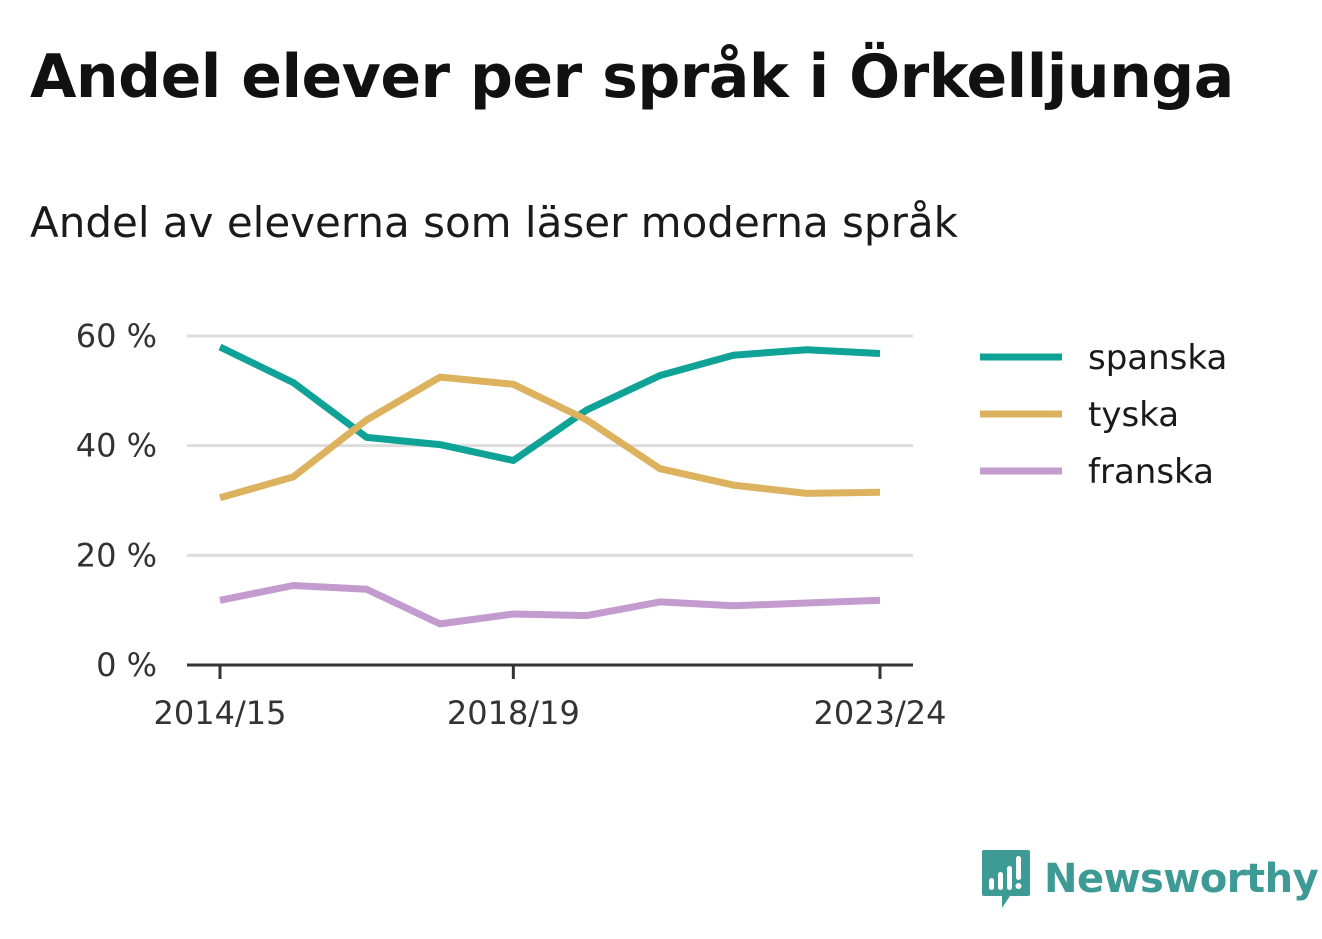 Image resolution: width=1322 pixels, height=939 pixels. I want to click on newsworthy-logo-icon, so click(1006, 879).